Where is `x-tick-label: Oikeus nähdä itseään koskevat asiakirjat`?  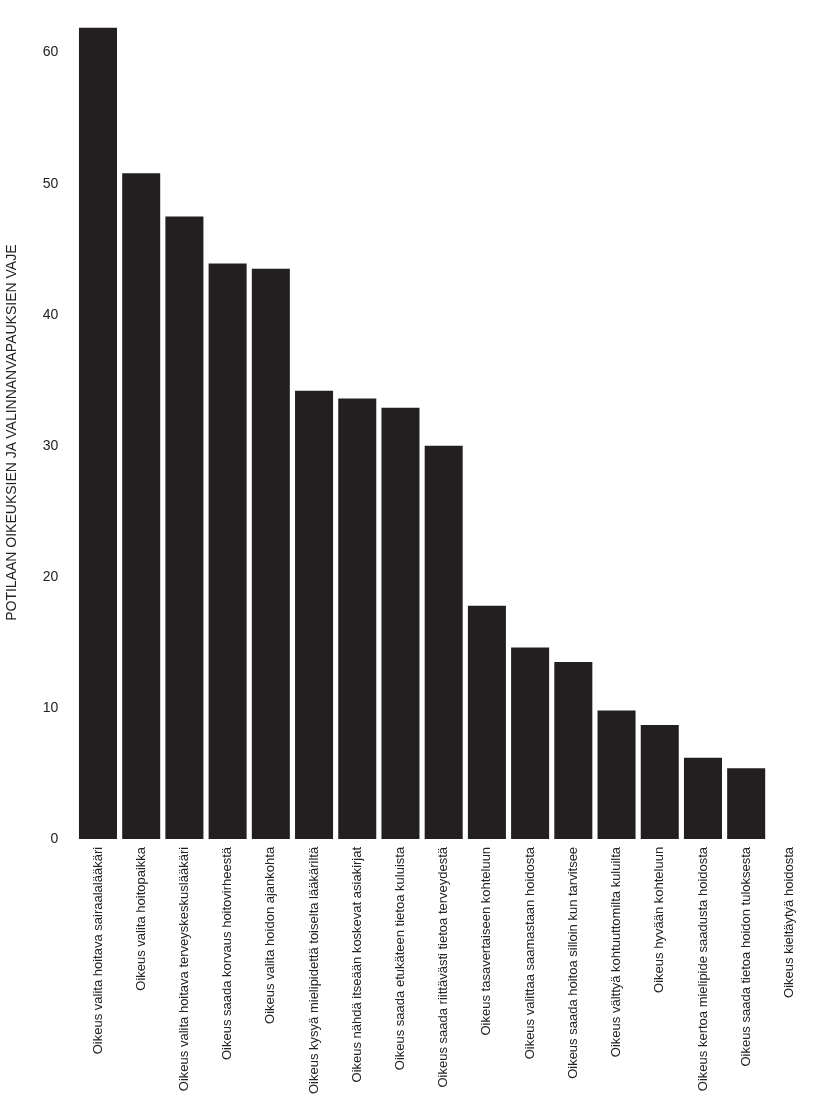 x-tick-label: Oikeus nähdä itseään koskevat asiakirjat is located at coordinates (356, 964).